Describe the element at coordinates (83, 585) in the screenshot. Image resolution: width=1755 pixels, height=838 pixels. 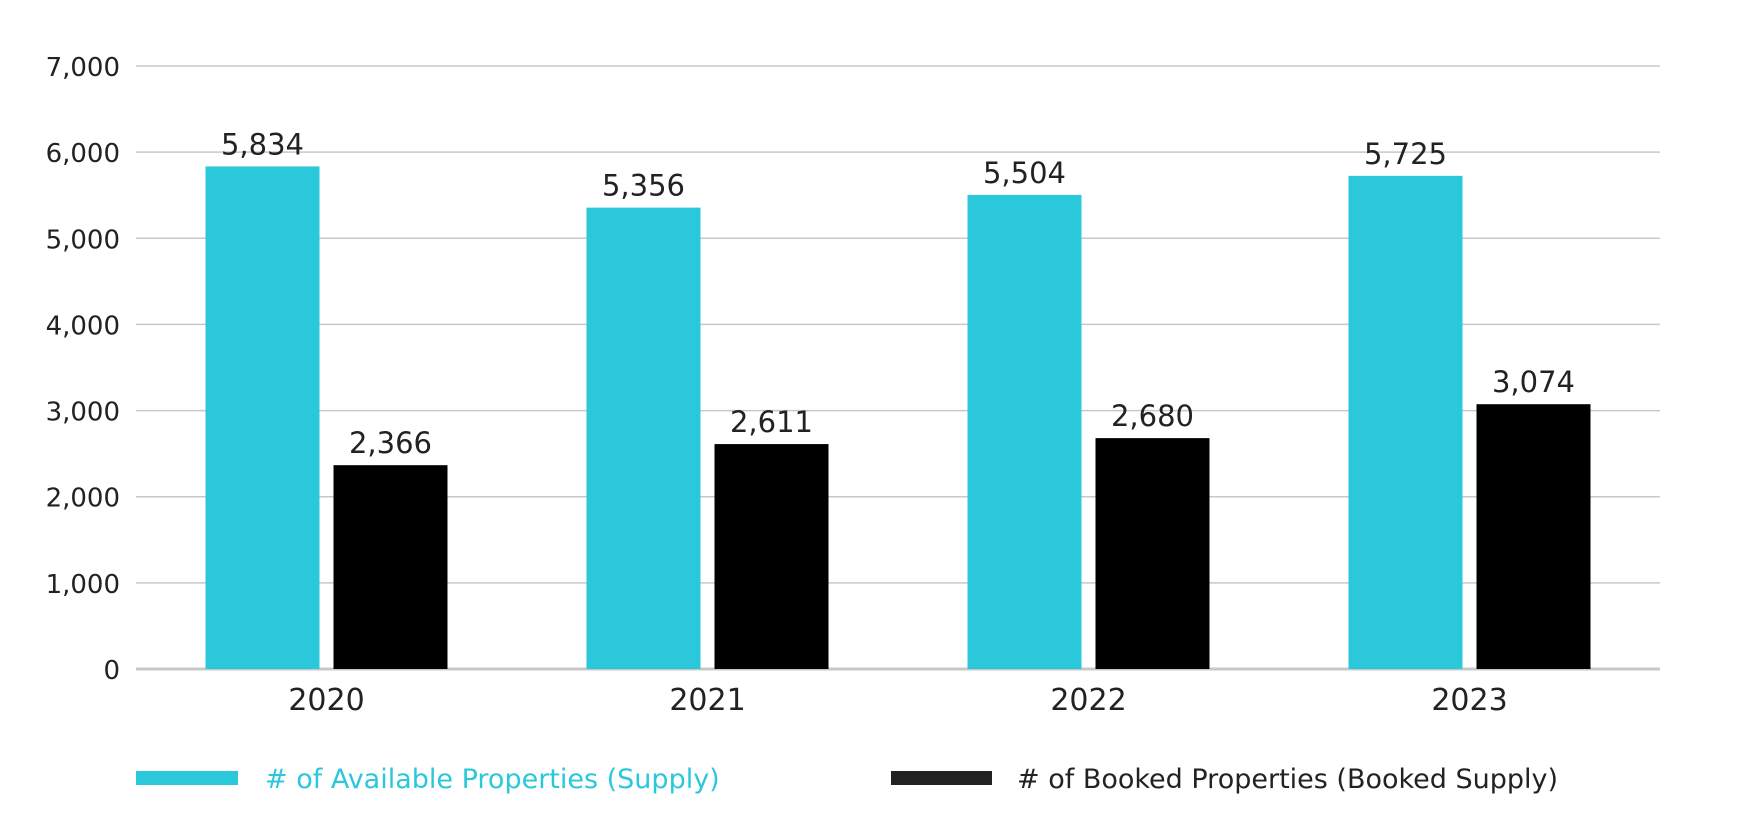
I see `y-tick-label: 1,000` at that location.